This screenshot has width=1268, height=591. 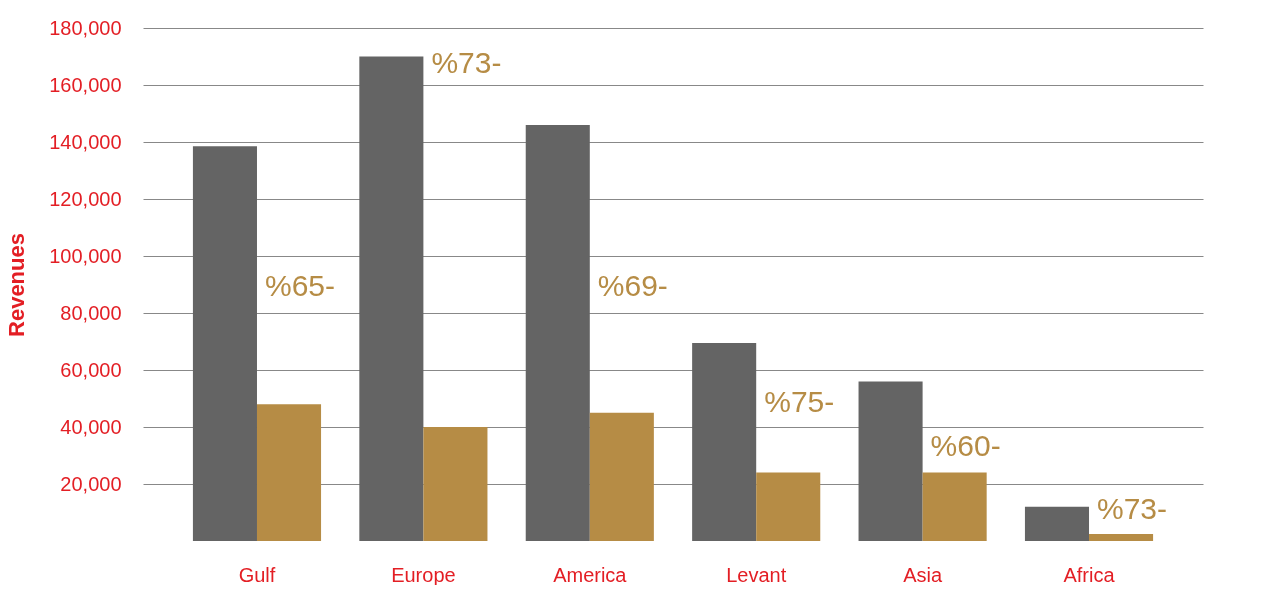 I want to click on y-tick-label: 160,000, so click(x=85, y=84).